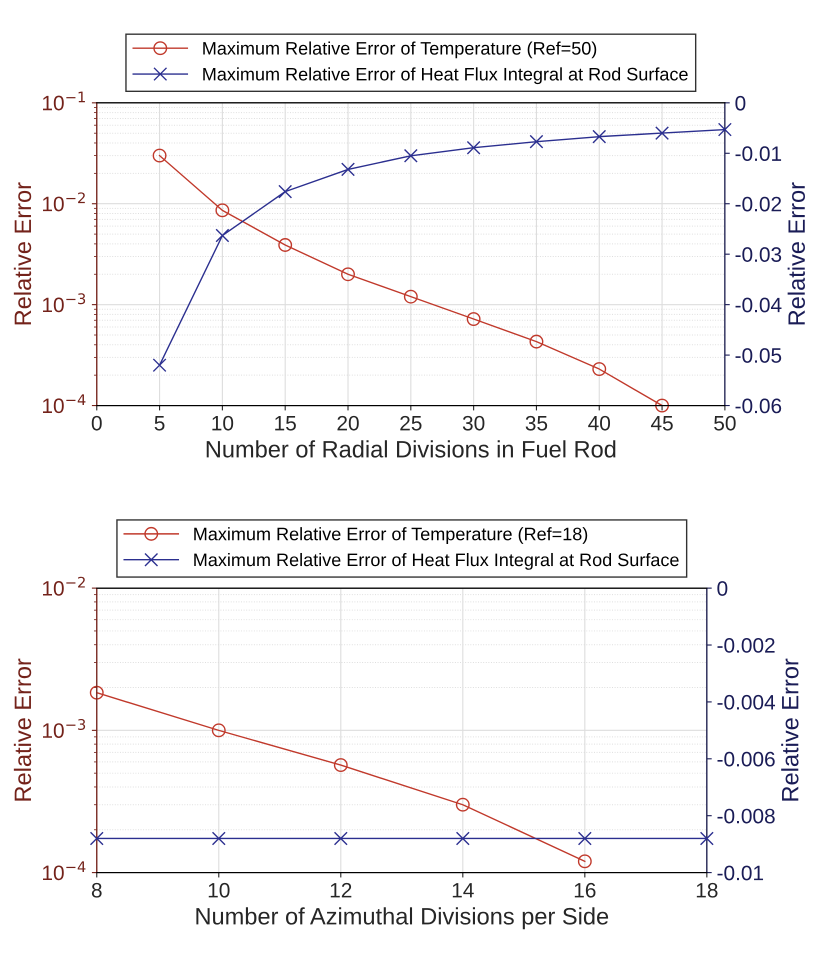 Image resolution: width=820 pixels, height=961 pixels. I want to click on x-tick-label: 8, so click(97, 890).